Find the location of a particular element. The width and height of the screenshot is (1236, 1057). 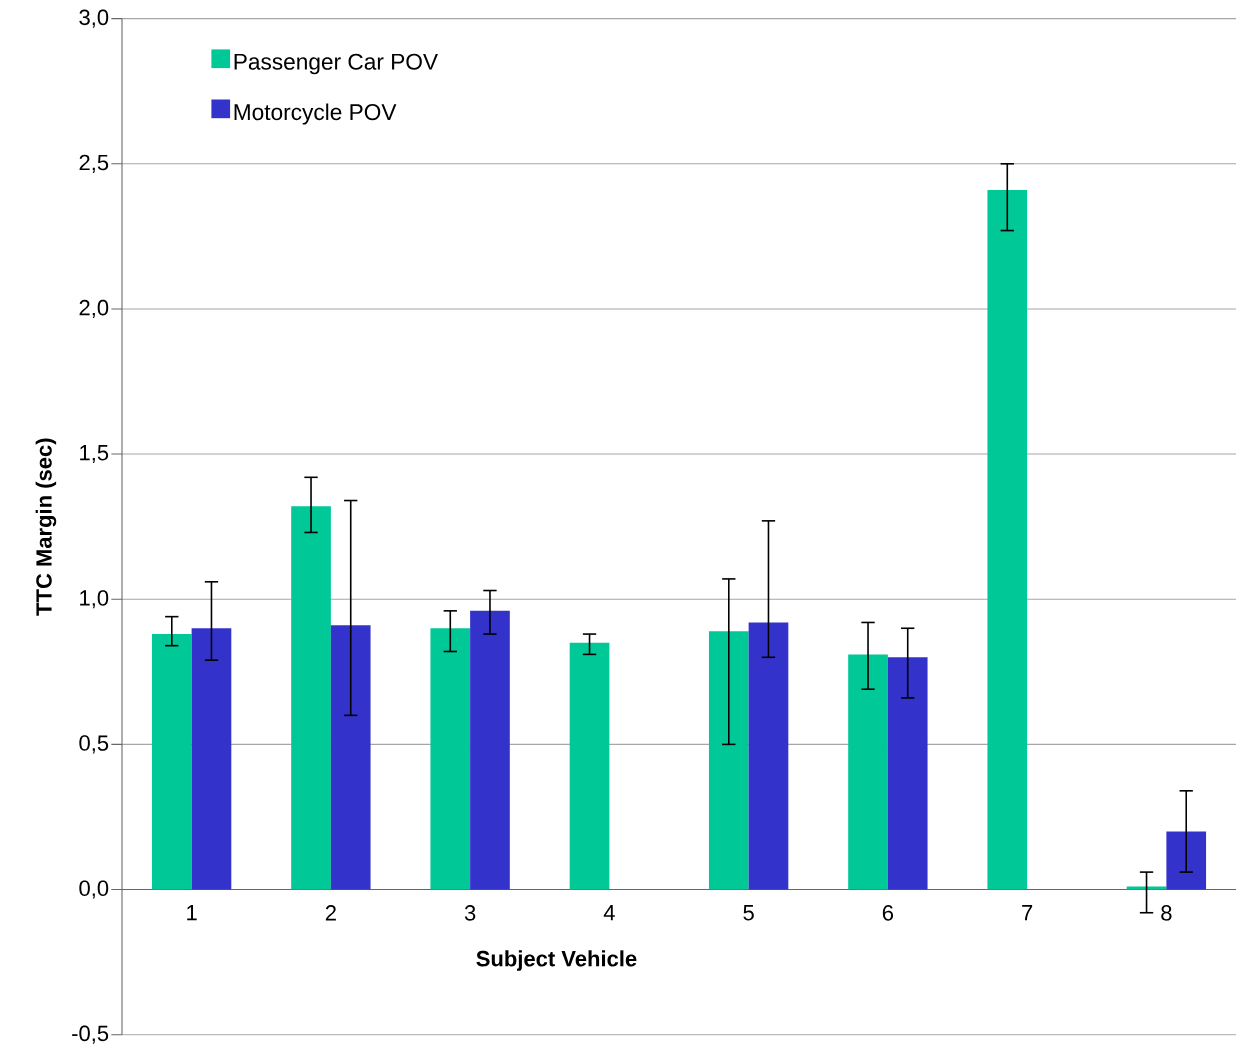

y-tick-label: 3,0 is located at coordinates (94, 18).